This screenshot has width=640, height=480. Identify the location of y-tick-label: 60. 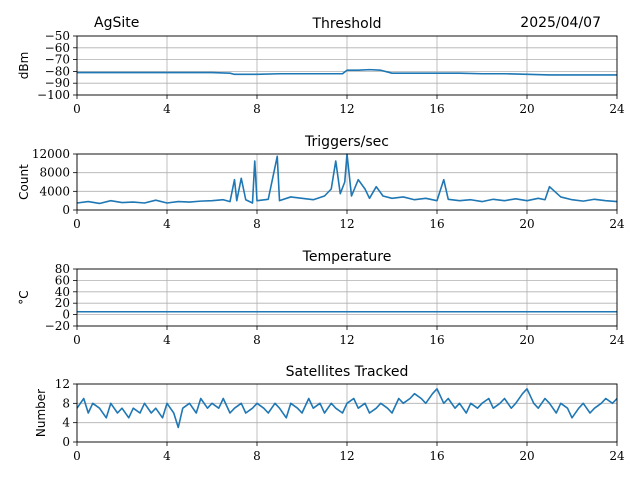
(62, 280).